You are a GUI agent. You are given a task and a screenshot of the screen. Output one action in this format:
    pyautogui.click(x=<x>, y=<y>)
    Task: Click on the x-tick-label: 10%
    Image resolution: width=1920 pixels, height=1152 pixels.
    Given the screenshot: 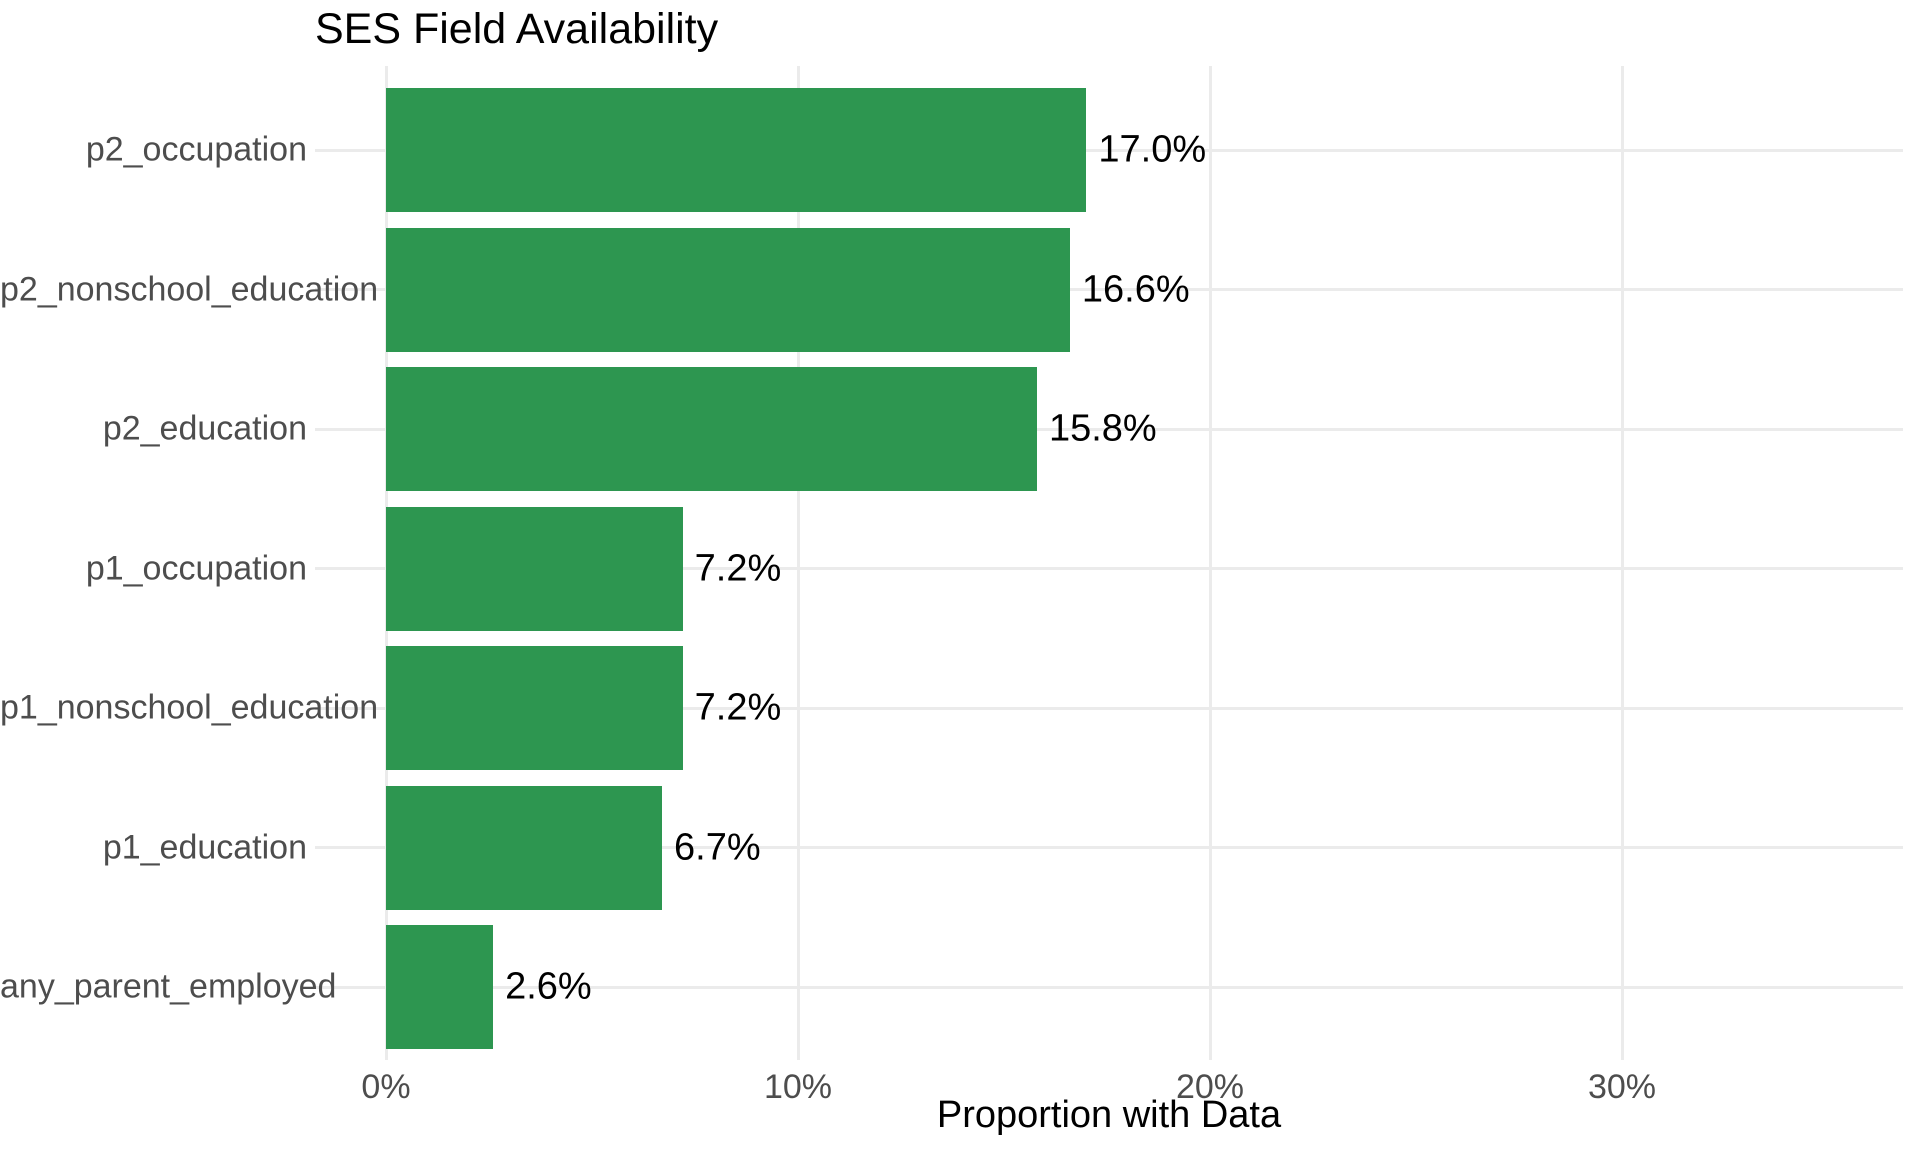 What is the action you would take?
    pyautogui.click(x=798, y=1087)
    